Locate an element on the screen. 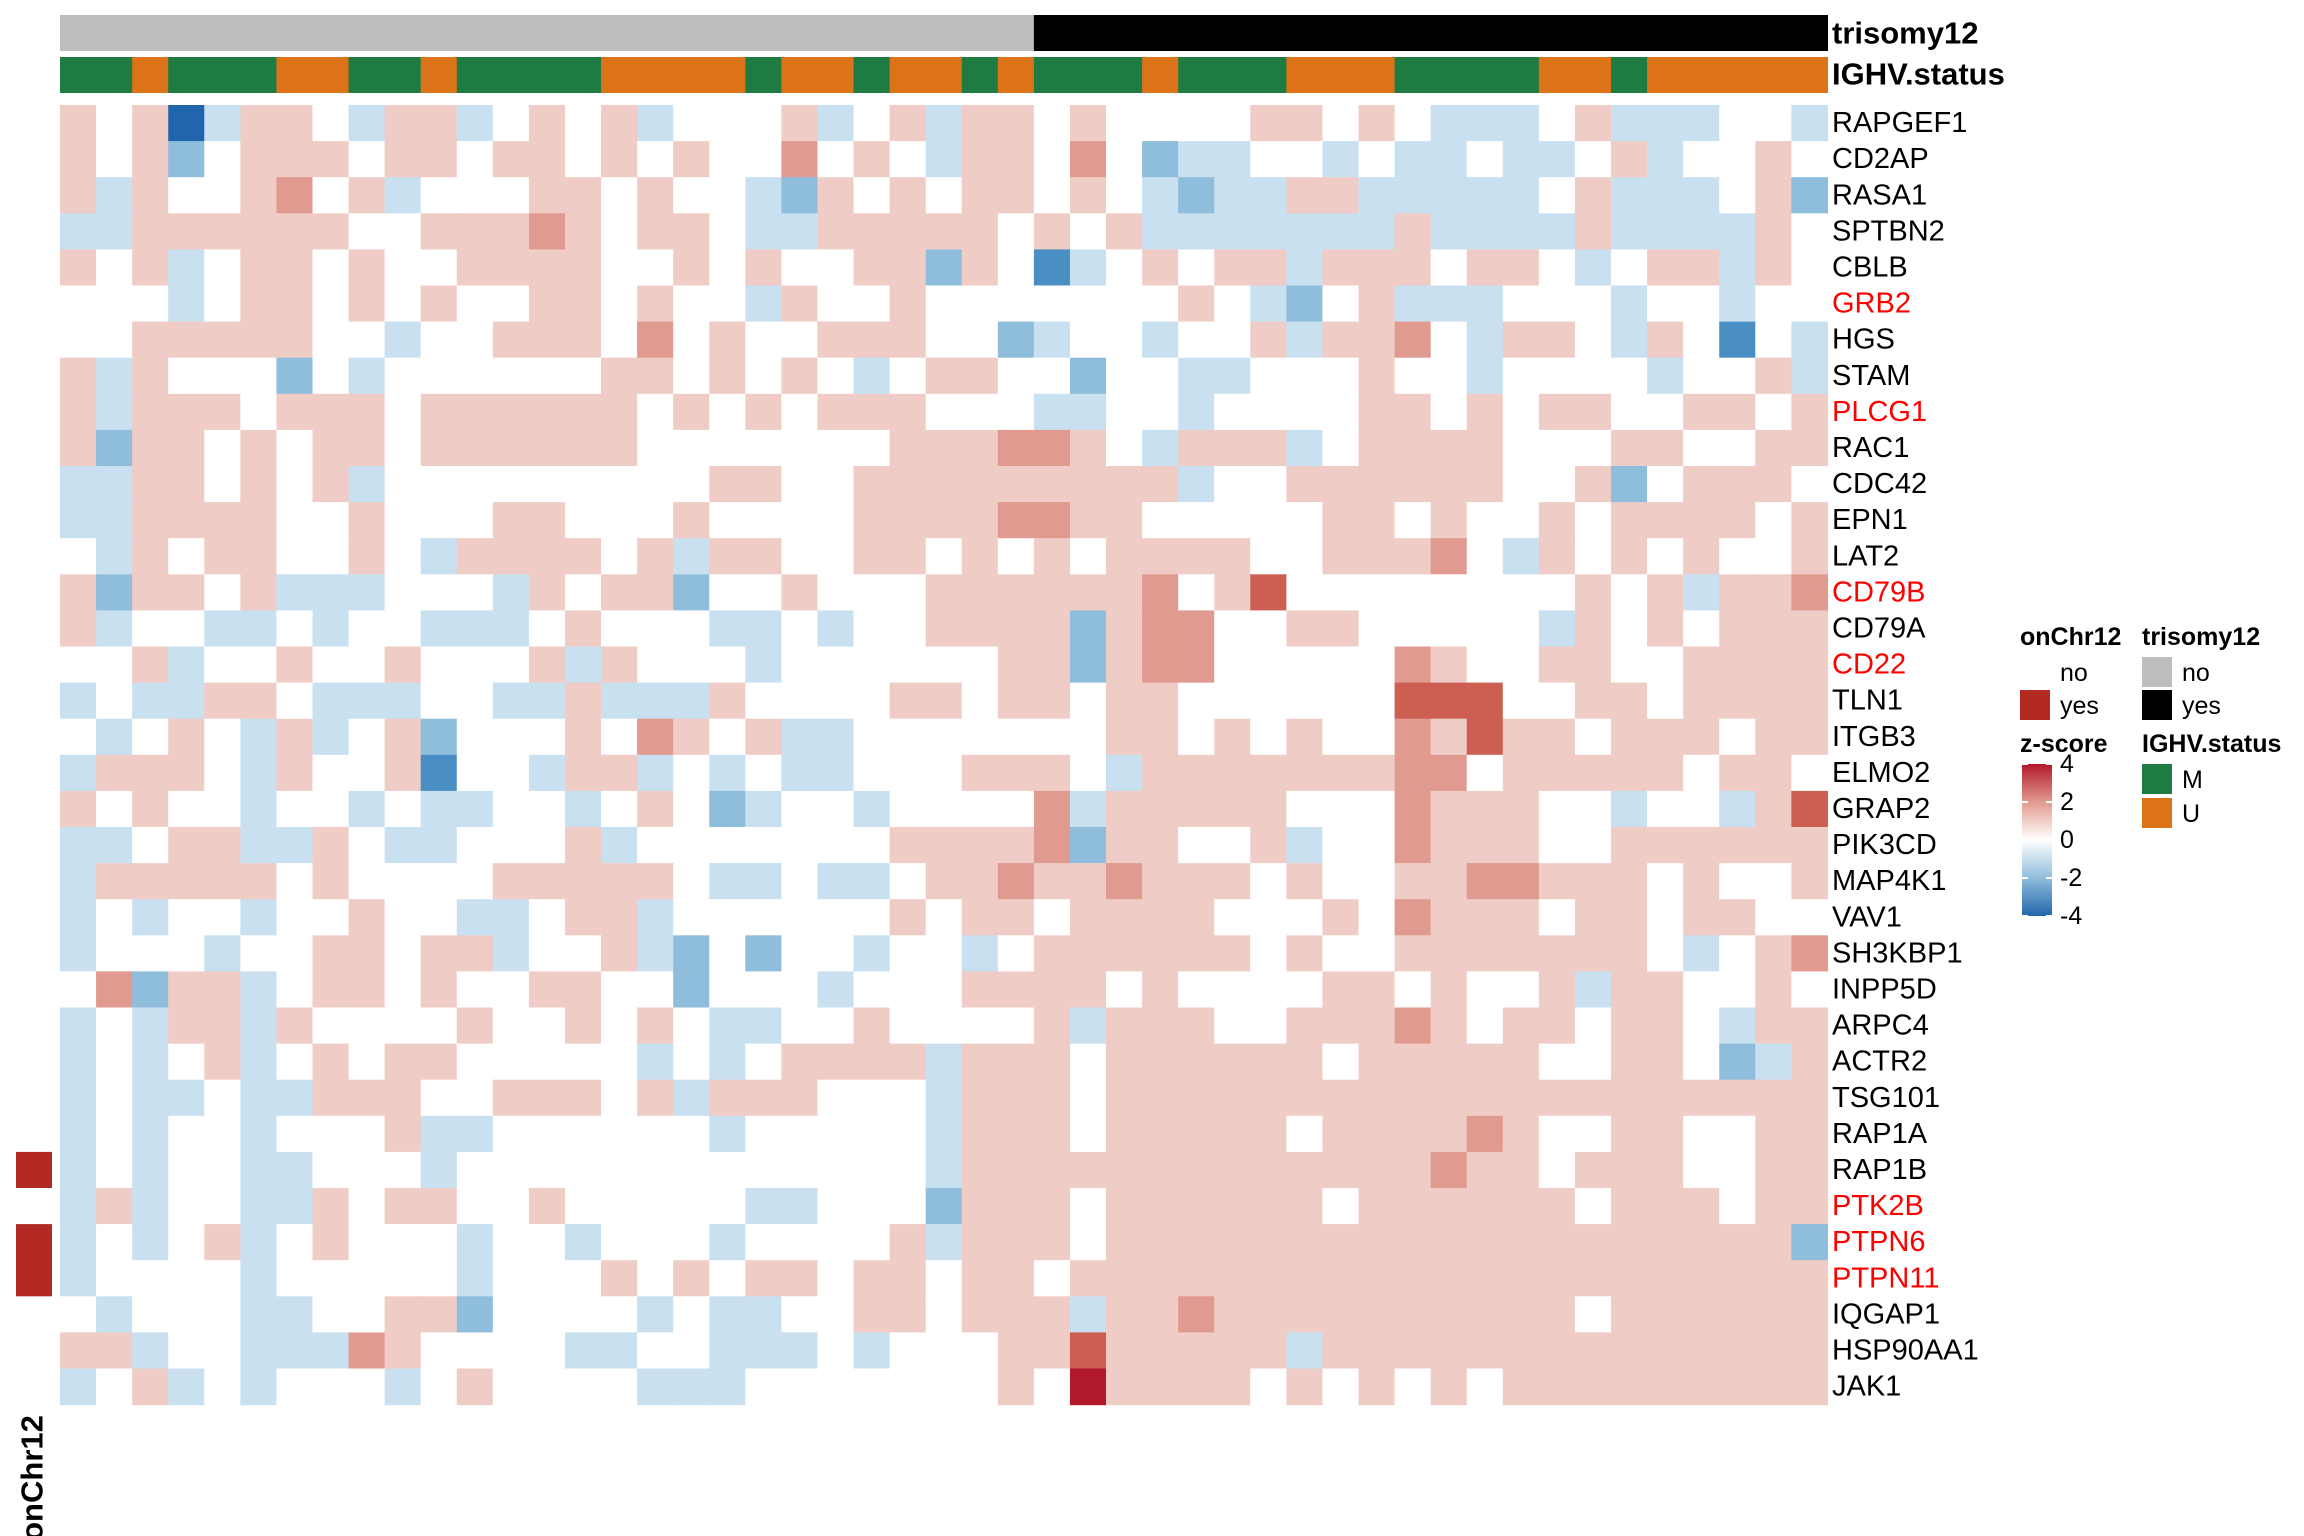 This screenshot has width=2304, height=1536. trisomy12-legend-label-yes: yes is located at coordinates (2201, 706).